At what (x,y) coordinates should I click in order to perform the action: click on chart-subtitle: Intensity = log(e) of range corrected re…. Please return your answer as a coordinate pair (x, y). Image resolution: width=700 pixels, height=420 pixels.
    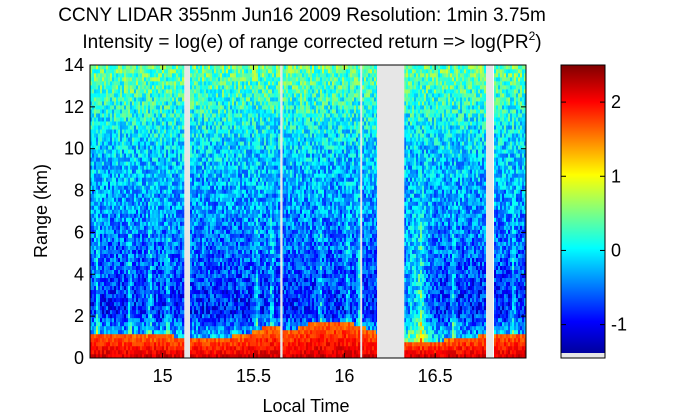
    Looking at the image, I should click on (311, 41).